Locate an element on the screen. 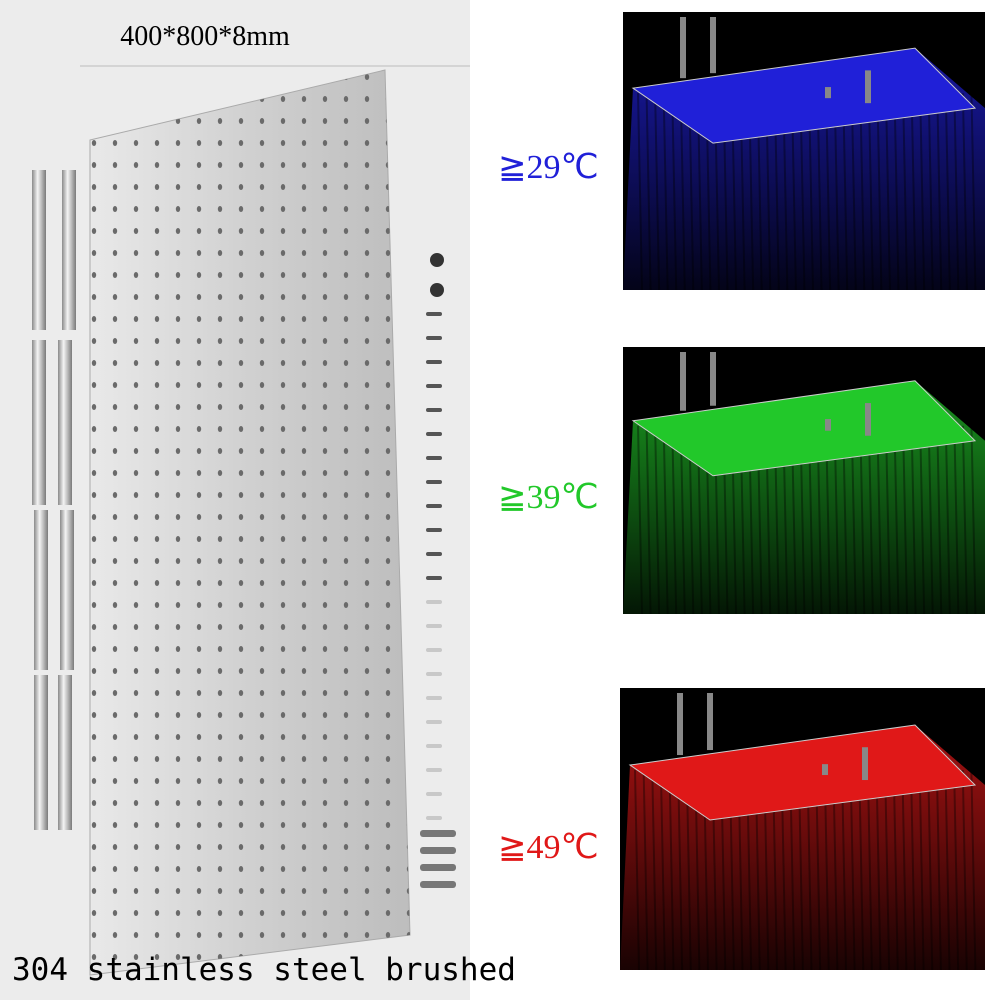  temperature-label: ≧49℃ is located at coordinates (548, 847).